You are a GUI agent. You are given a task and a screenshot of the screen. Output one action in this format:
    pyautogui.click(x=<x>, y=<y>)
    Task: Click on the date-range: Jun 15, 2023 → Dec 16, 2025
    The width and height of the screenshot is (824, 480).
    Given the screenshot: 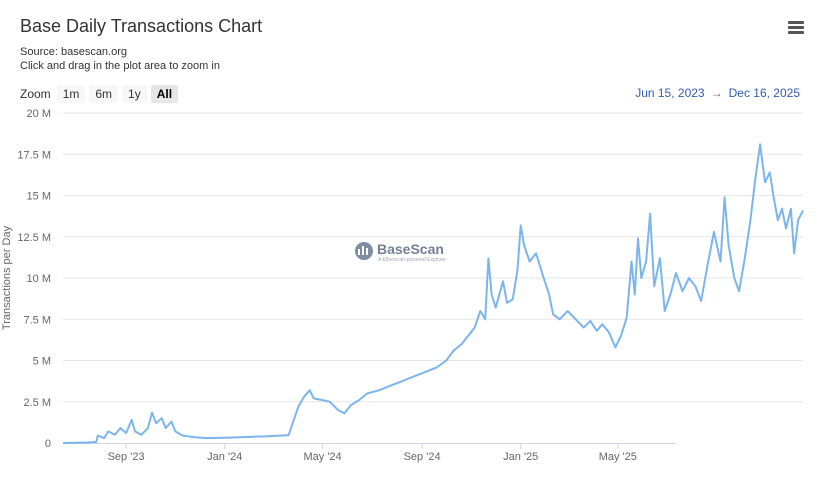 What is the action you would take?
    pyautogui.click(x=717, y=93)
    